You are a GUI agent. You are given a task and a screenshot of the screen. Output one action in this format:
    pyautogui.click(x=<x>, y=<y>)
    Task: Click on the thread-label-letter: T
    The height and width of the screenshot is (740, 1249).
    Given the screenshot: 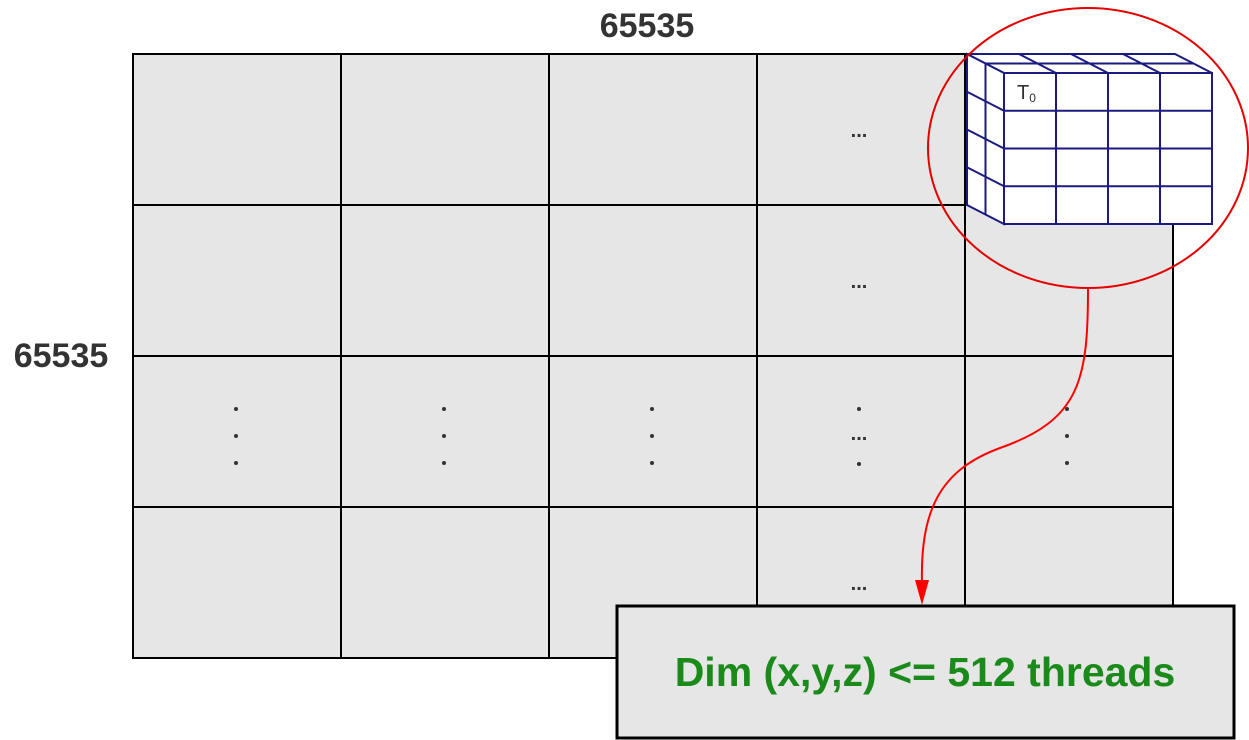 What is the action you would take?
    pyautogui.click(x=1023, y=93)
    